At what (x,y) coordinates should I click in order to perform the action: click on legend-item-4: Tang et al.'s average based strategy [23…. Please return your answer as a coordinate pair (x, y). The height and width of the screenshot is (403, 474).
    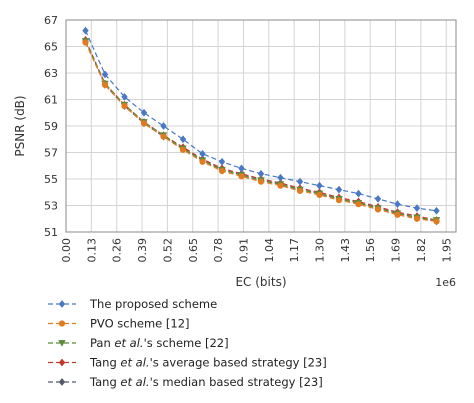
    Looking at the image, I should click on (187, 363).